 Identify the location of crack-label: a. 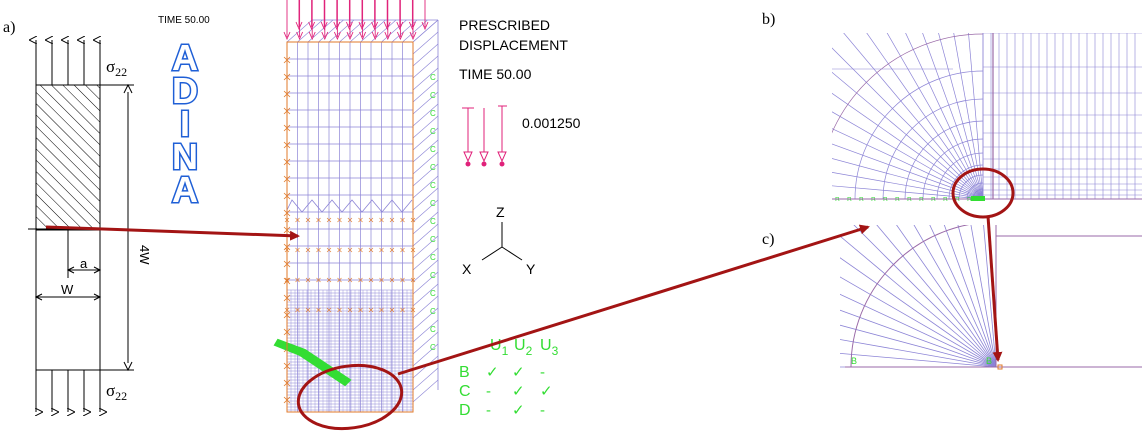
(84, 263).